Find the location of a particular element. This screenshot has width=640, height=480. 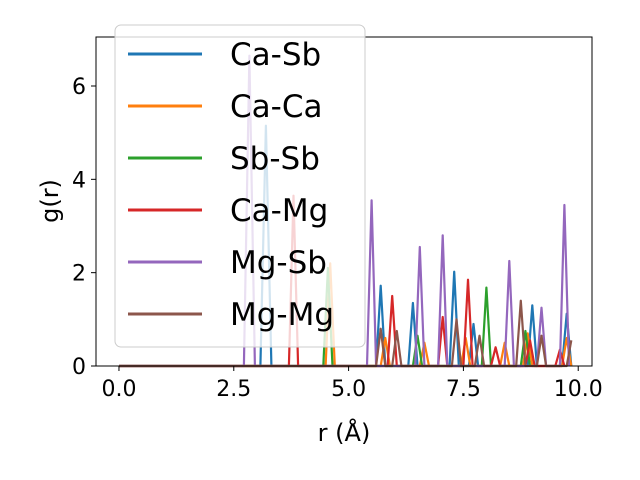

x-tick-label: 10.0 is located at coordinates (578, 389).